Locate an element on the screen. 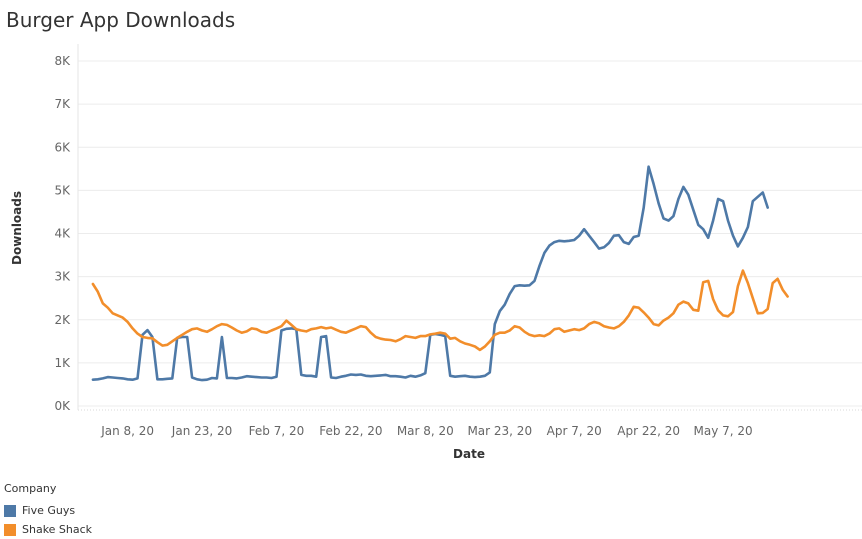 The image size is (862, 539). legend-swatch-shake-shack is located at coordinates (10, 529).